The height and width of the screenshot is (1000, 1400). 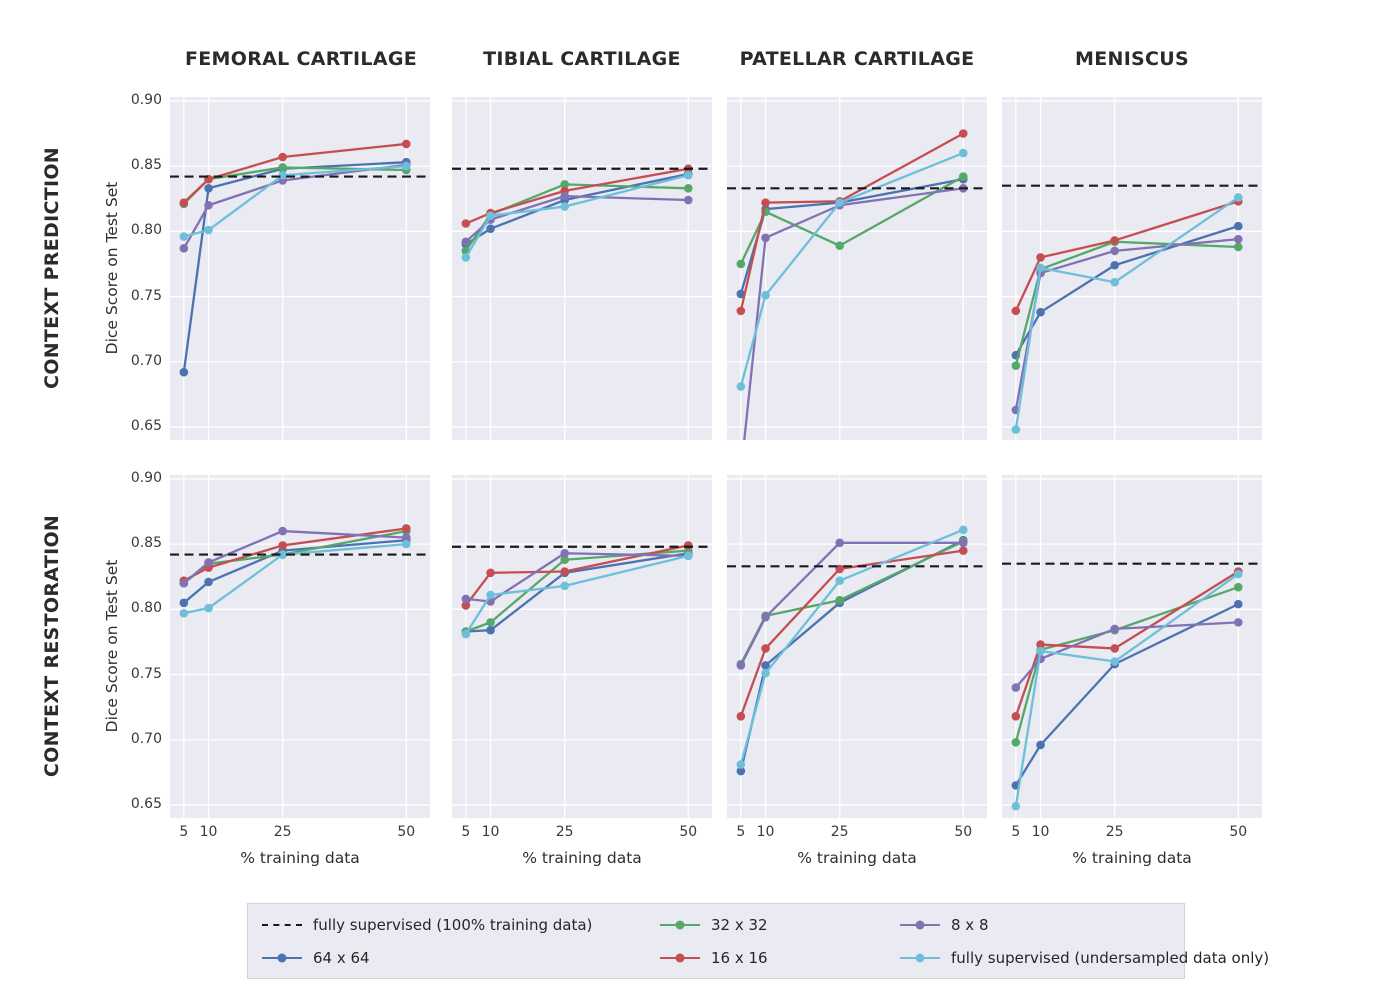 What do you see at coordinates (52, 268) in the screenshot?
I see `row-label-context-prediction: CONTEXT PREDICTION` at bounding box center [52, 268].